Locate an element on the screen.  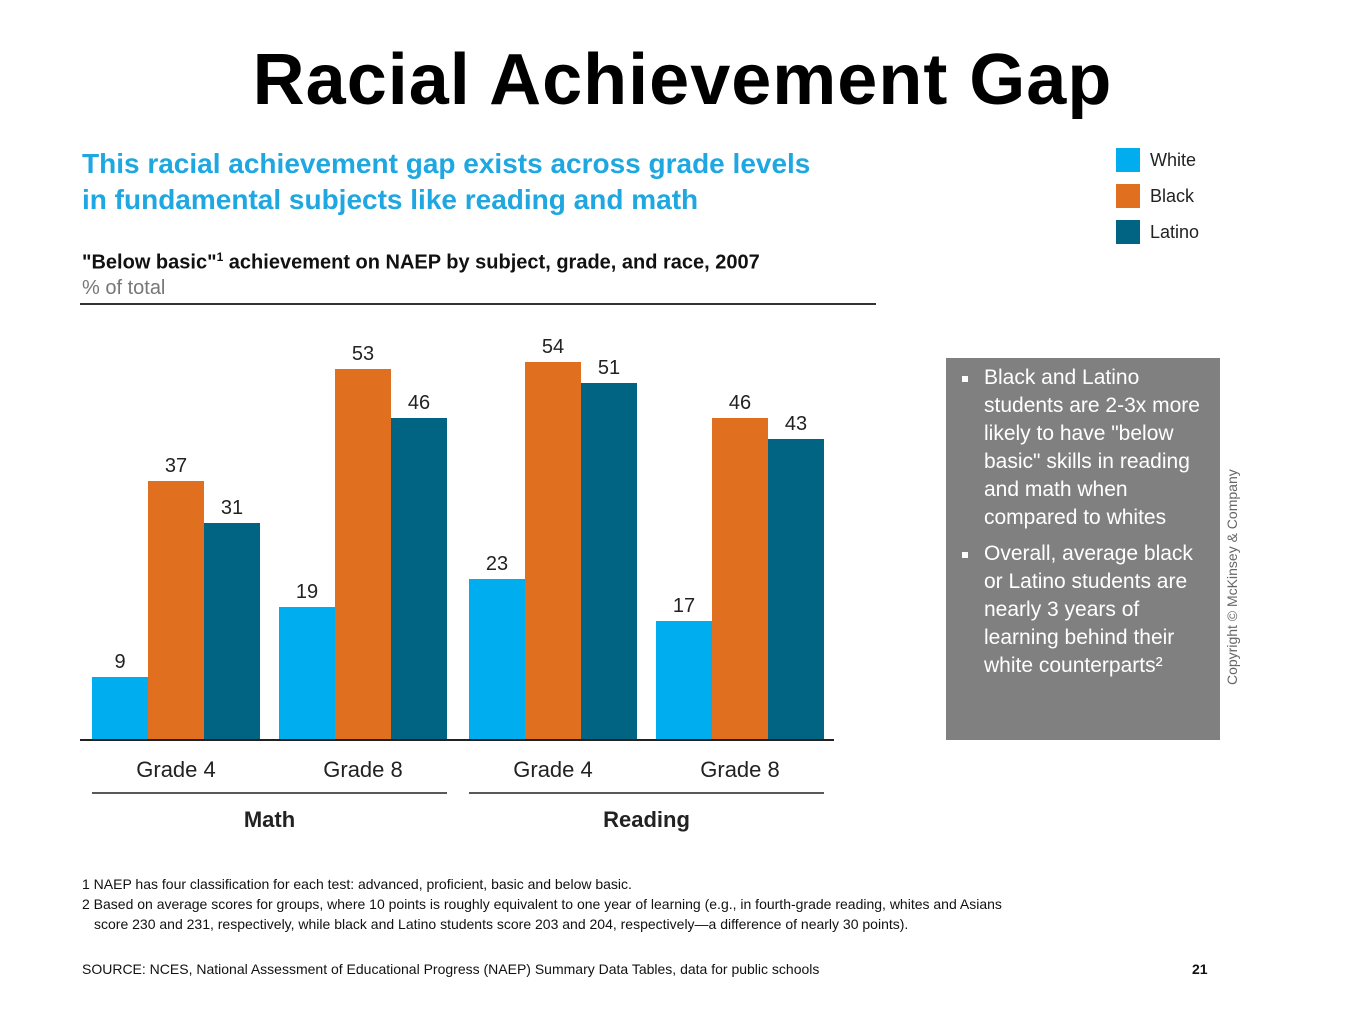
data-label-latino-4: 43 is located at coordinates (796, 424).